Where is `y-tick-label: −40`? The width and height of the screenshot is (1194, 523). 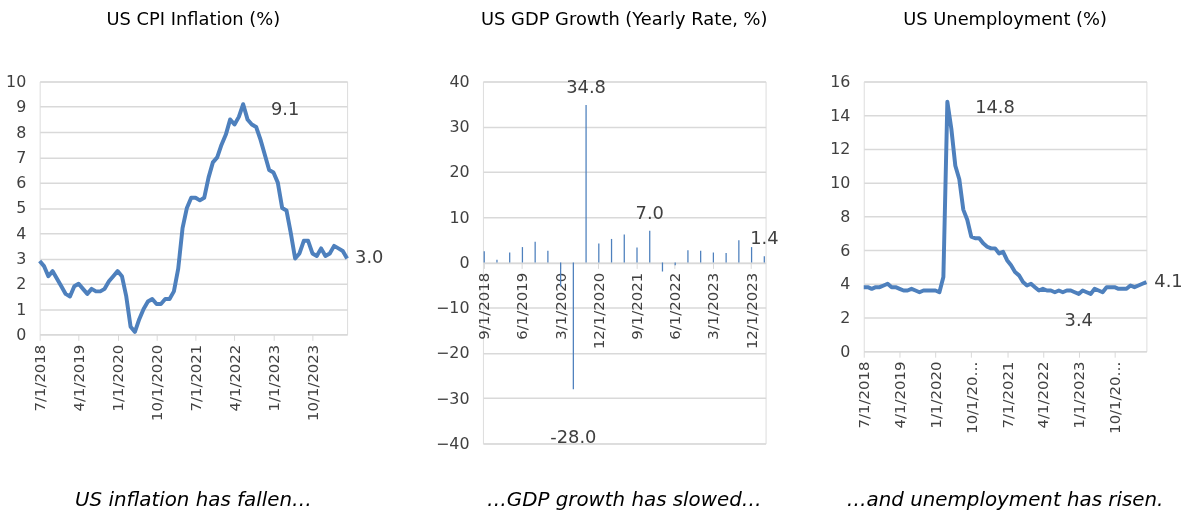
y-tick-label: −40 is located at coordinates (453, 443).